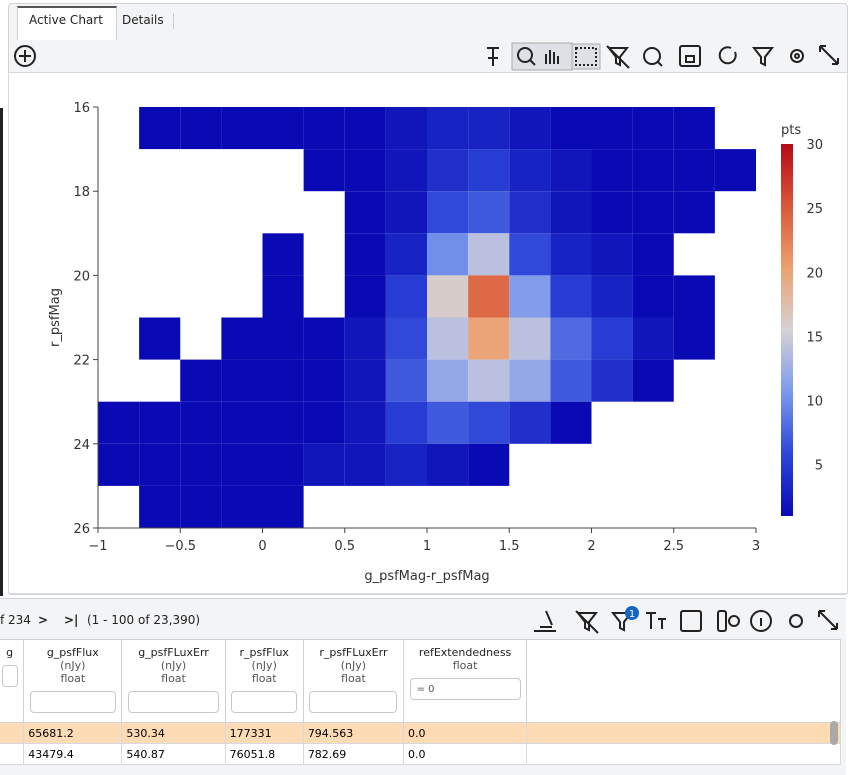 The height and width of the screenshot is (775, 851). What do you see at coordinates (465, 689) in the screenshot?
I see `column-filter: = 0` at bounding box center [465, 689].